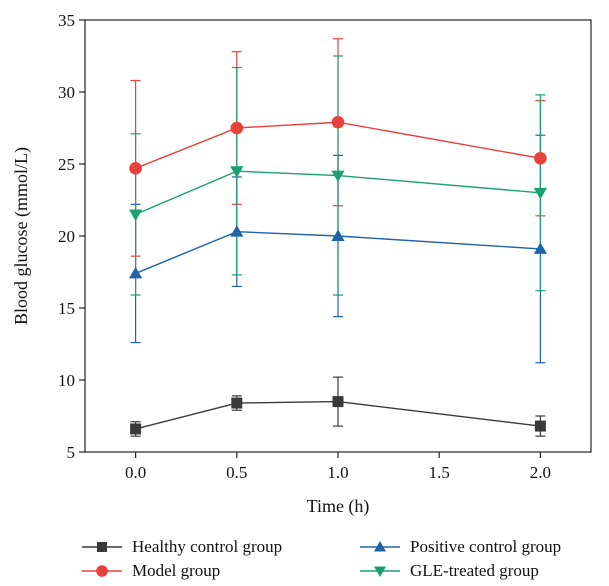 The height and width of the screenshot is (586, 609). What do you see at coordinates (176, 570) in the screenshot?
I see `legend-label: Model group` at bounding box center [176, 570].